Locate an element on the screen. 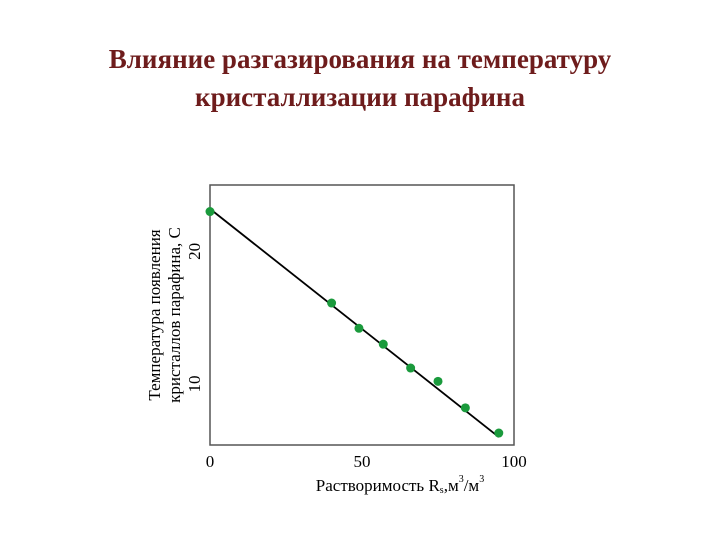 Image resolution: width=720 pixels, height=540 pixels. title-line: Влияние разгазирования на температуру is located at coordinates (360, 59).